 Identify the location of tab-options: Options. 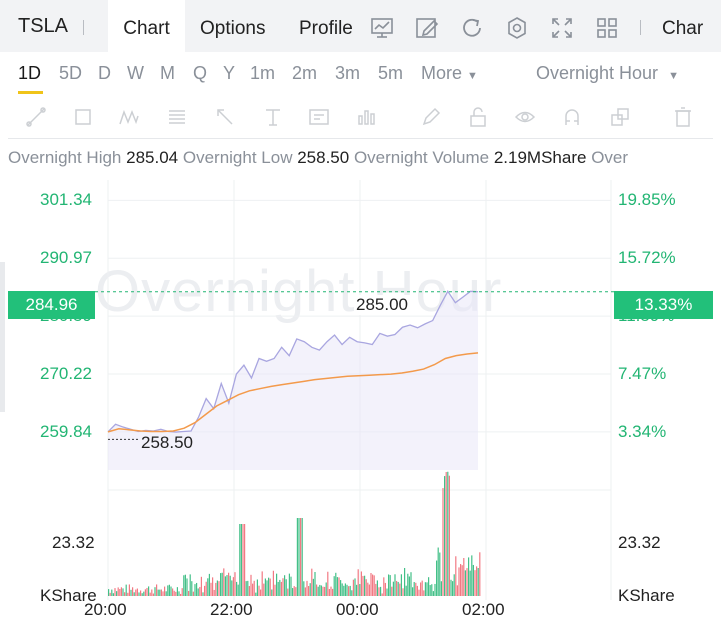
(233, 28).